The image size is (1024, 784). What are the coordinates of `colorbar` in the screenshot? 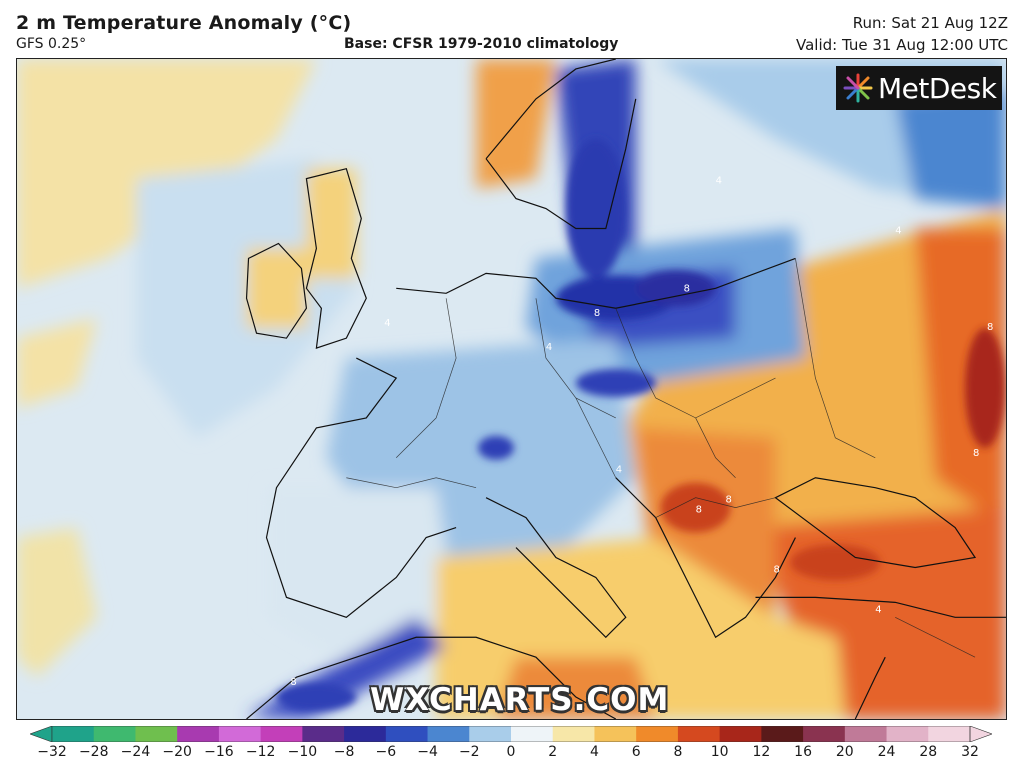 It's located at (511, 734).